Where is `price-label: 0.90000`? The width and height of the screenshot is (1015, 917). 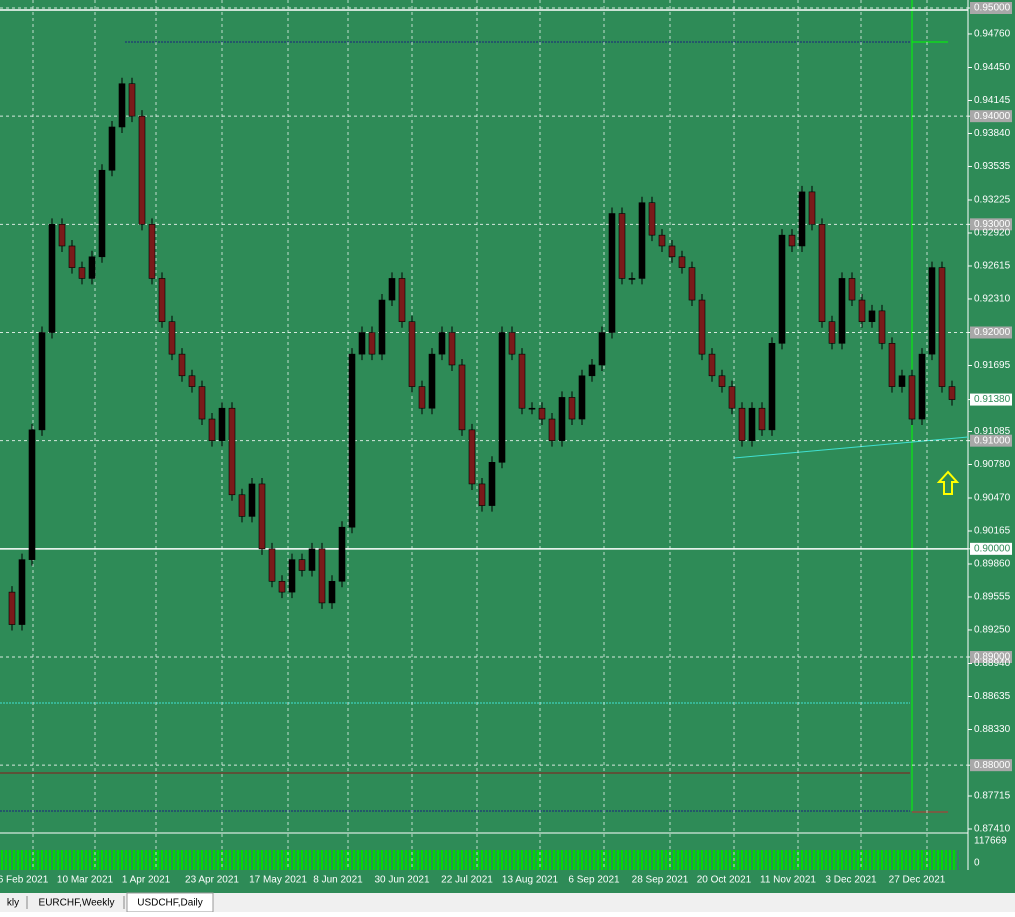 price-label: 0.90000 is located at coordinates (992, 548).